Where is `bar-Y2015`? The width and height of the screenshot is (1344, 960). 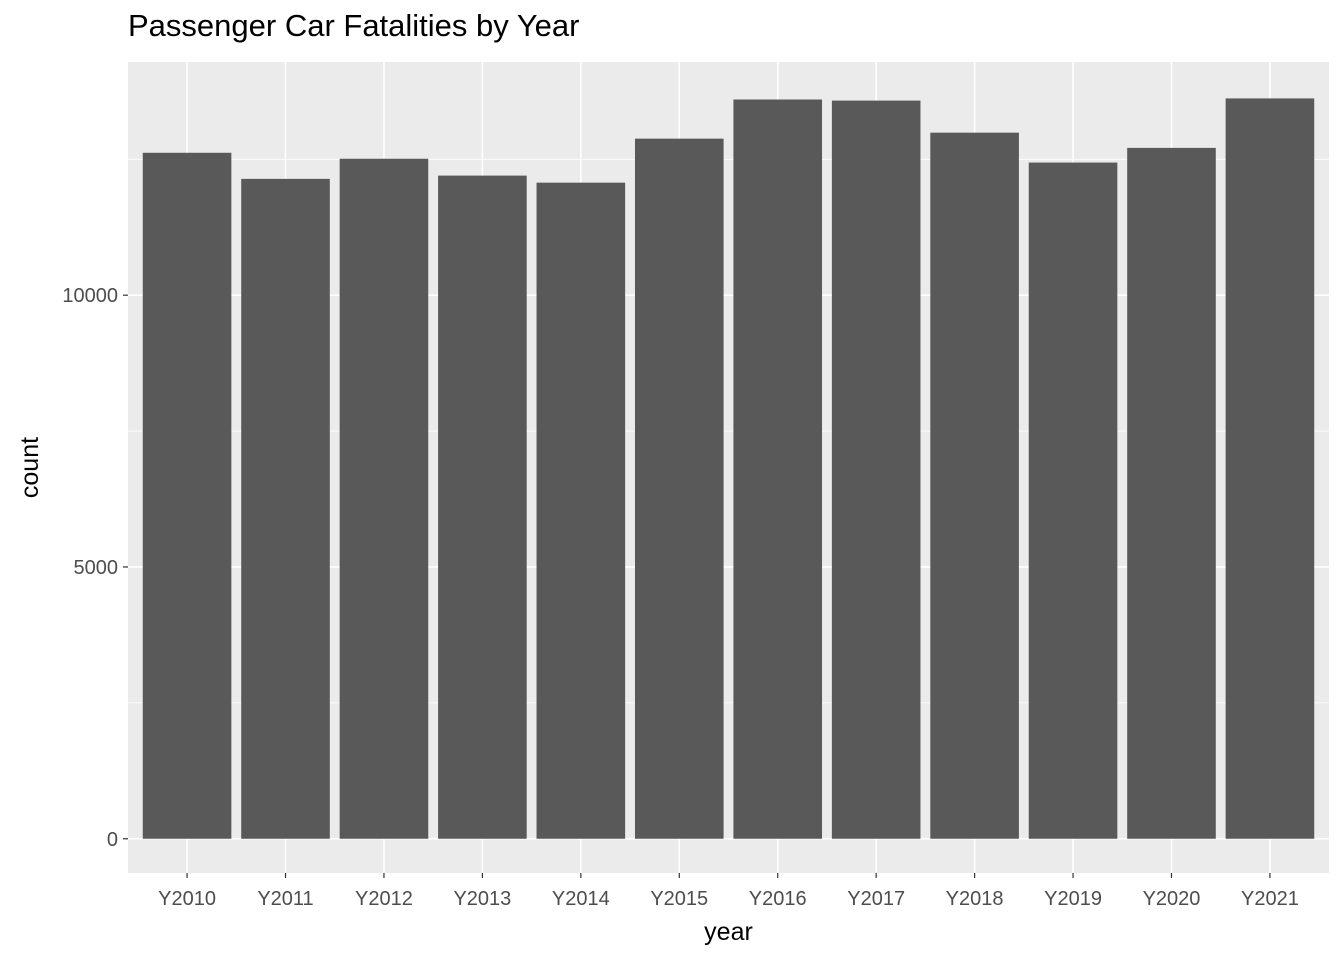
bar-Y2015 is located at coordinates (679, 488).